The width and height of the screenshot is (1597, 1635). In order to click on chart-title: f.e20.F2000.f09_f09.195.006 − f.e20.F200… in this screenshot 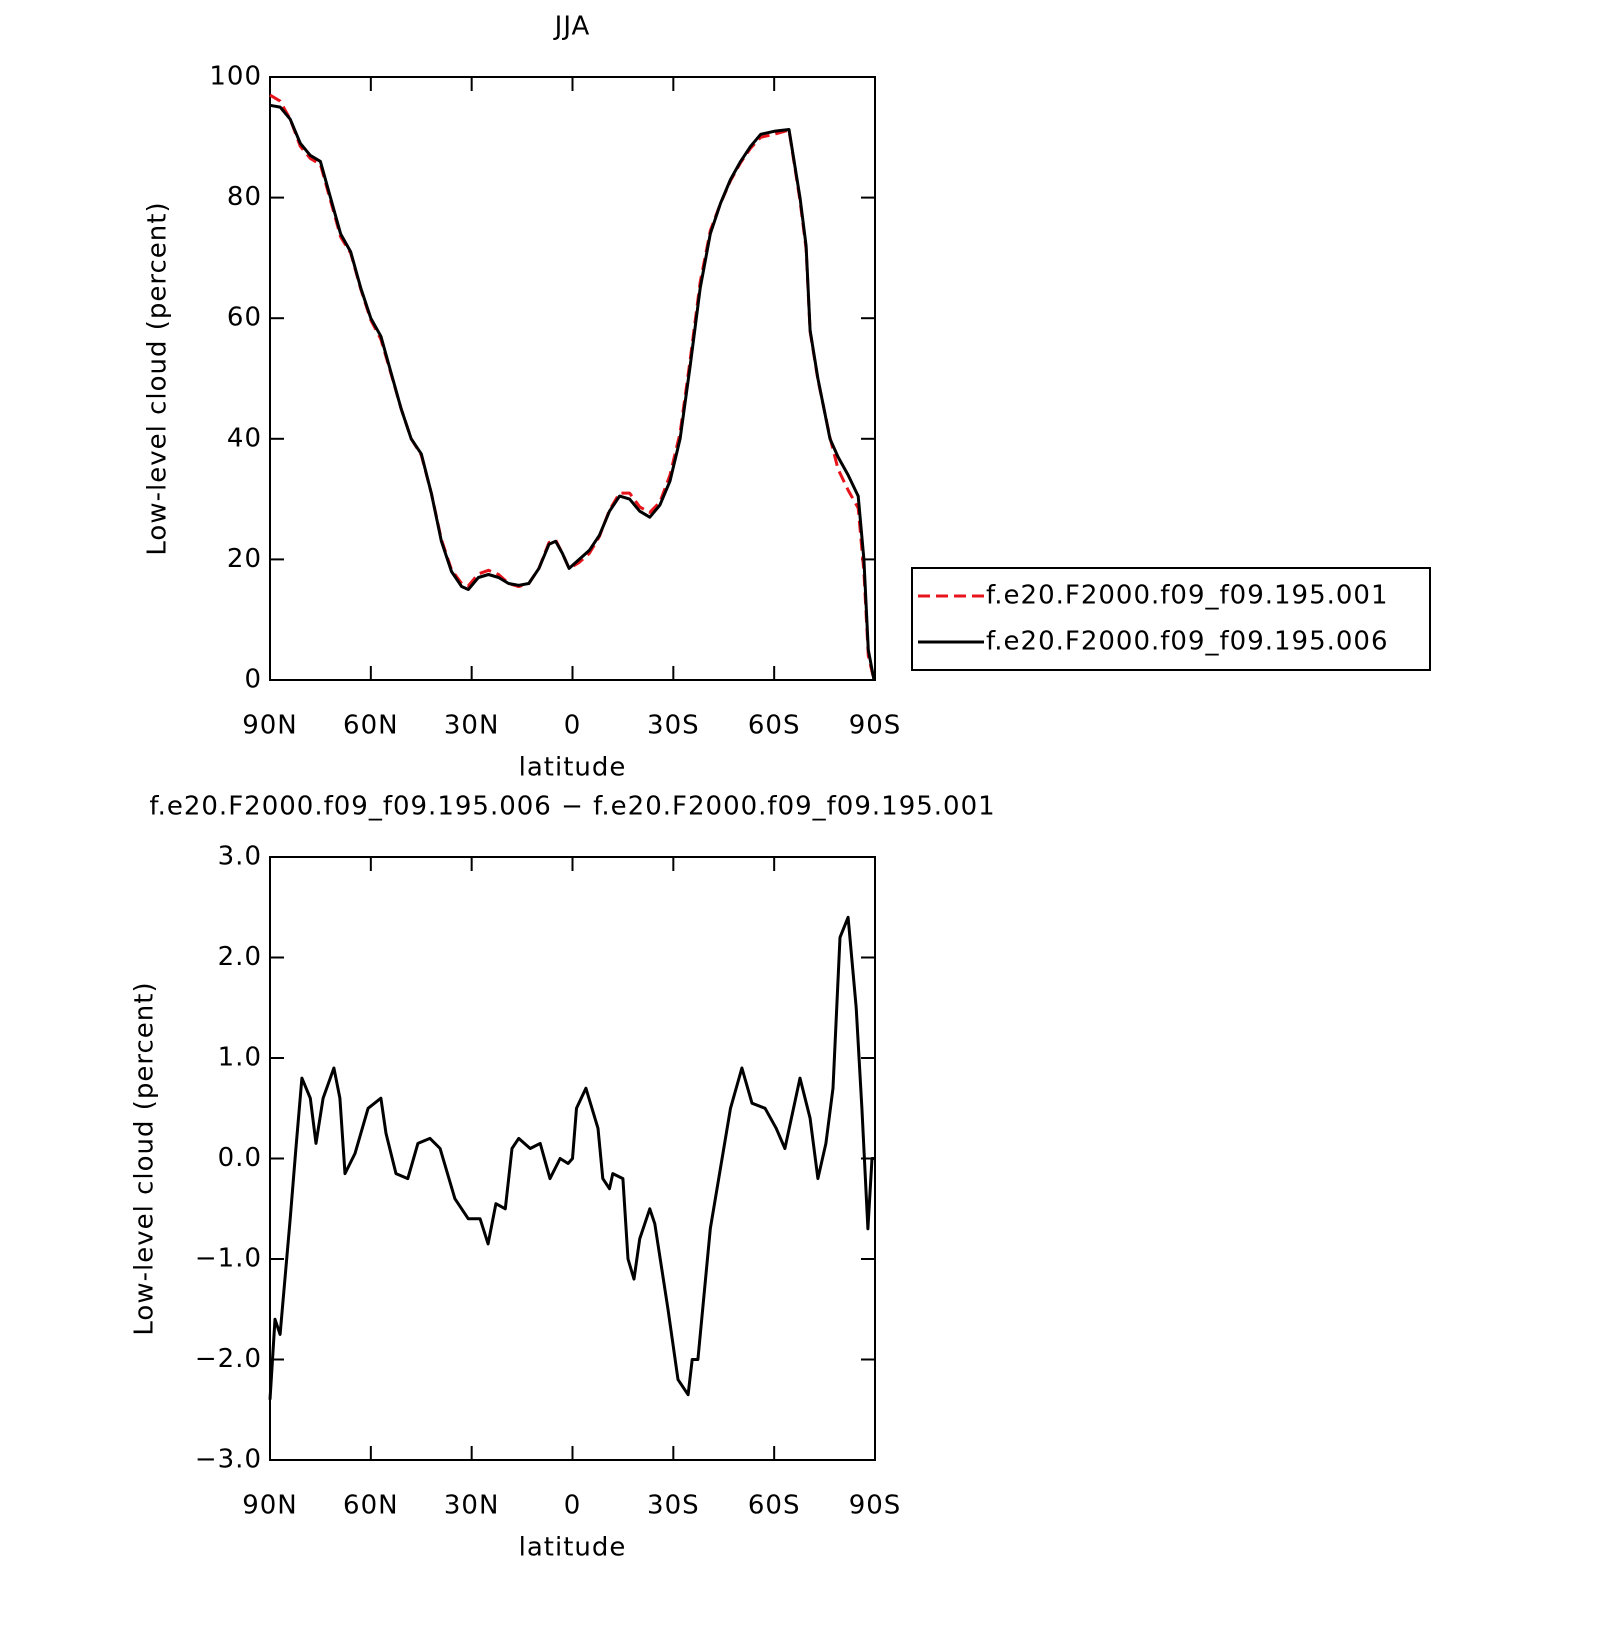, I will do `click(572, 807)`.